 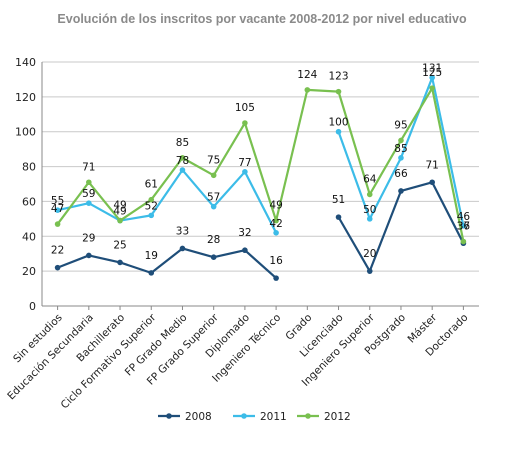 What do you see at coordinates (338, 200) in the screenshot?
I see `data-label-2008: 51` at bounding box center [338, 200].